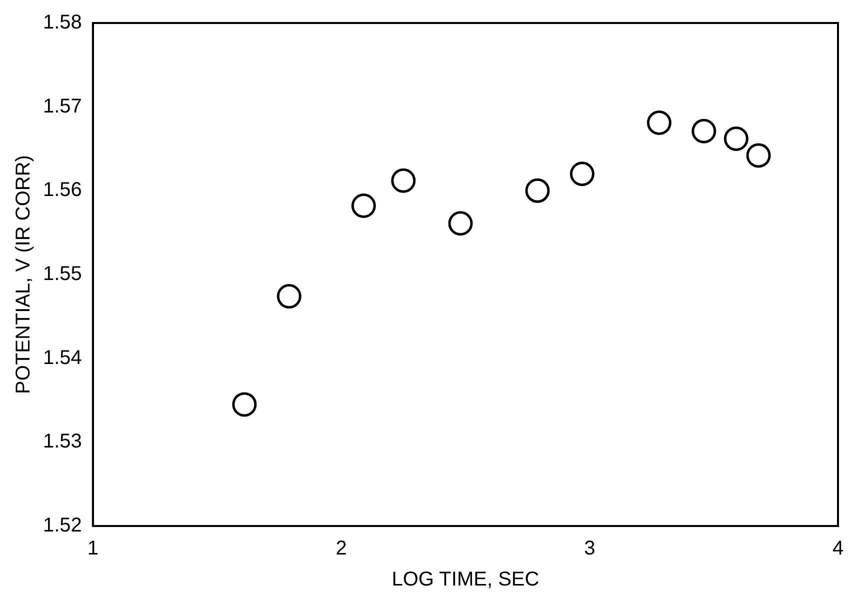 The width and height of the screenshot is (862, 604). Describe the element at coordinates (62, 23) in the screenshot. I see `y-tick-label: 1.58` at that location.